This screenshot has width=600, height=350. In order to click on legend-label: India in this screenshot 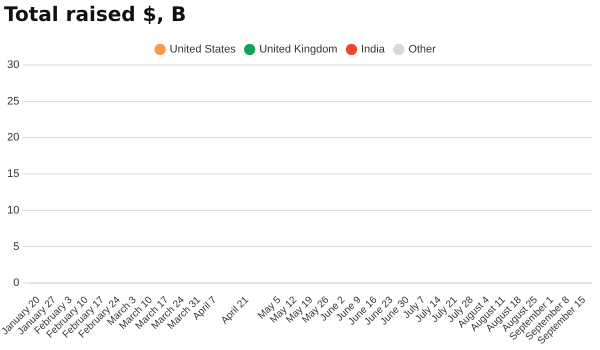, I will do `click(373, 50)`.